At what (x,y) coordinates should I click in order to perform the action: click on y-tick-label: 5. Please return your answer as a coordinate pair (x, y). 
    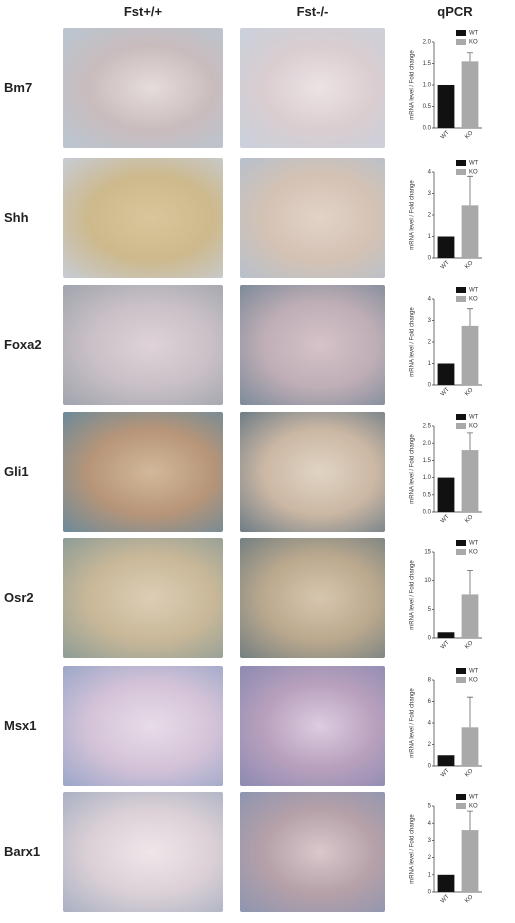
    Looking at the image, I should click on (430, 610).